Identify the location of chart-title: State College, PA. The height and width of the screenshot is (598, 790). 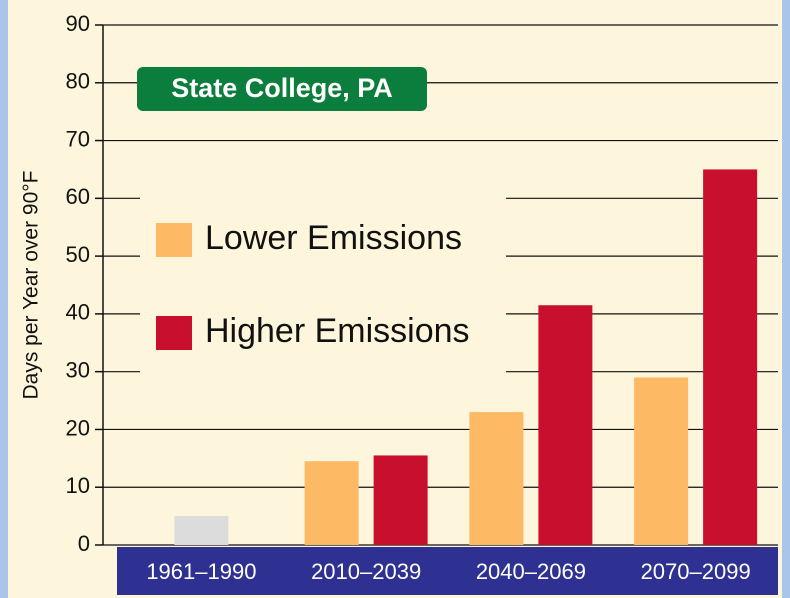
(282, 88).